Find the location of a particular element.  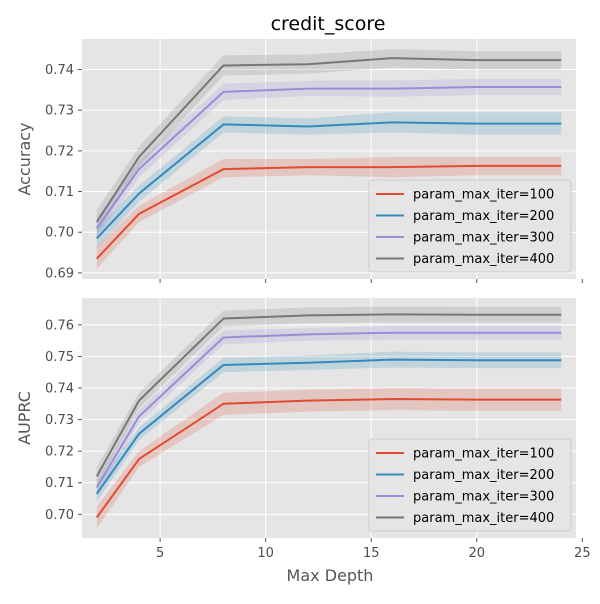

auprc-ytick-label: 0.70 is located at coordinates (59, 515).